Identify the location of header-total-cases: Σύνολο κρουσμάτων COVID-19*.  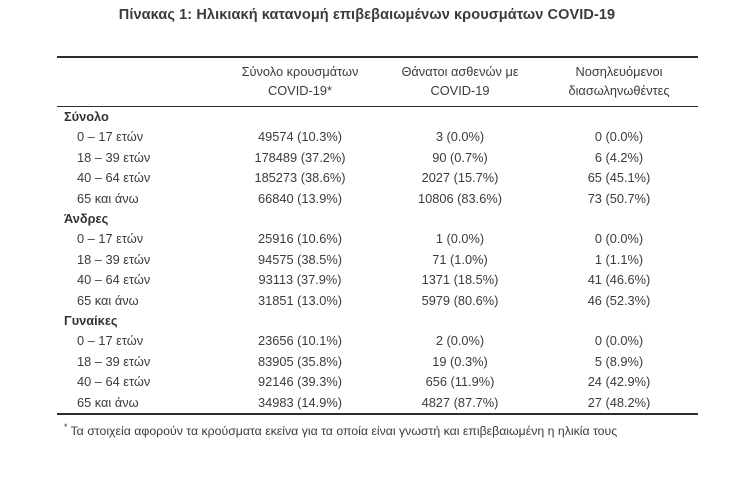
(300, 82).